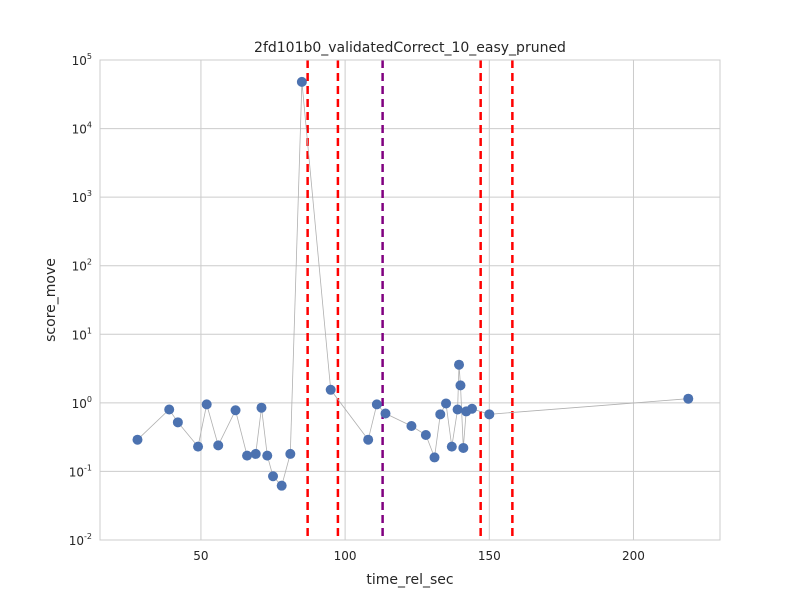 This screenshot has height=600, width=800. I want to click on y-tick-exponent: 0, so click(89, 399).